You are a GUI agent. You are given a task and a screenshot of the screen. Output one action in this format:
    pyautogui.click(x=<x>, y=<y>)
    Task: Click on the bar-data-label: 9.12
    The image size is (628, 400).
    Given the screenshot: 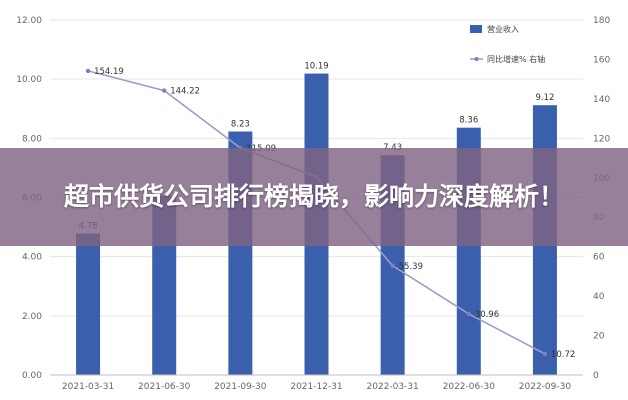 What is the action you would take?
    pyautogui.click(x=544, y=98)
    